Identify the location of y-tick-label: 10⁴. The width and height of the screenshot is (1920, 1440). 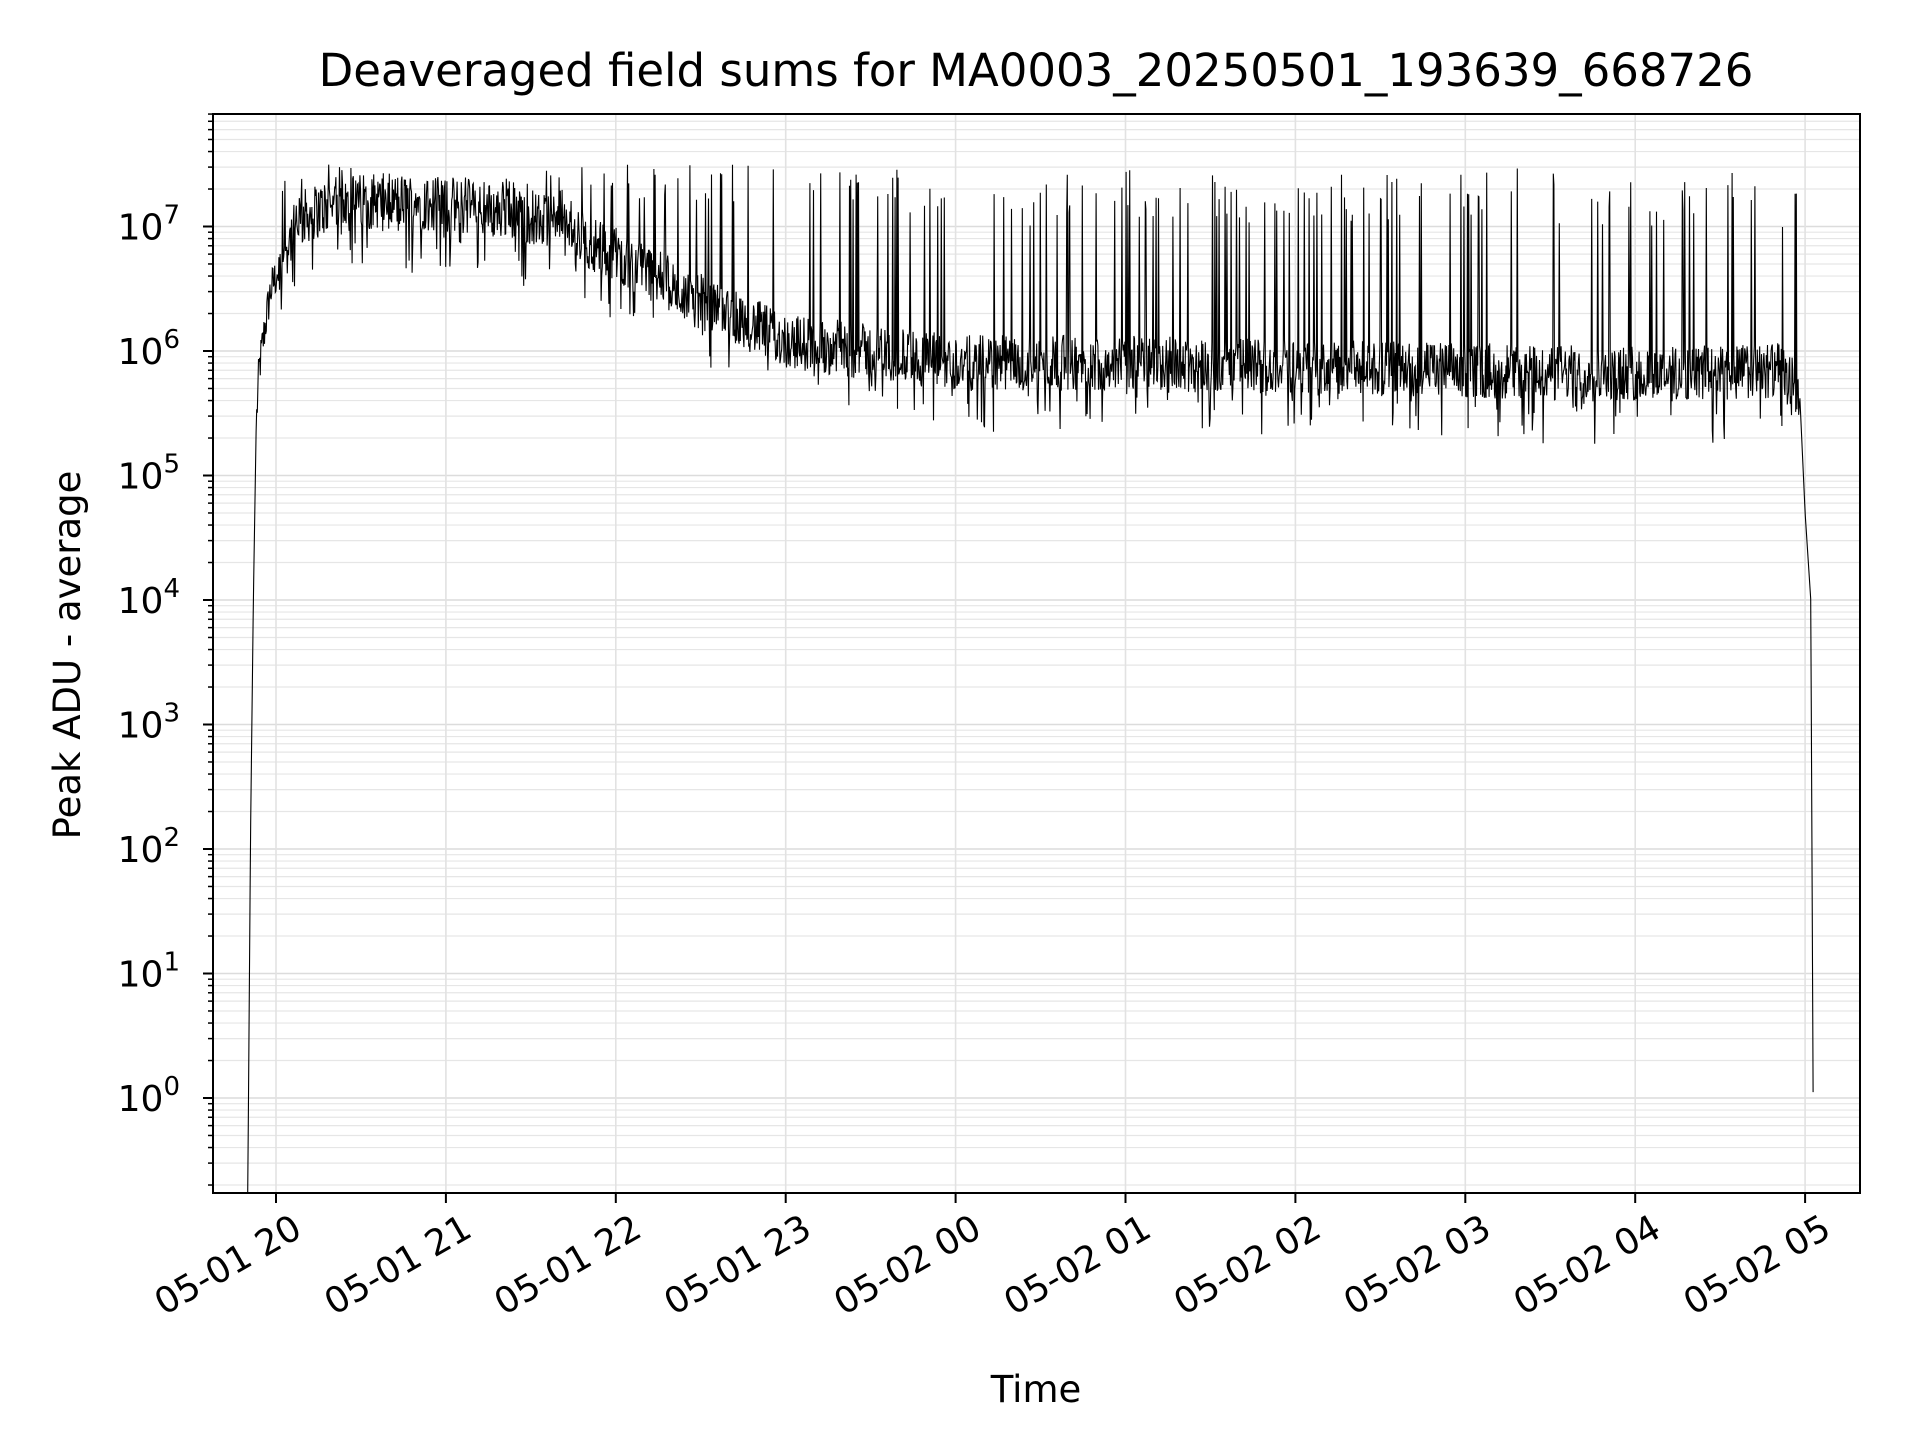
(149, 598).